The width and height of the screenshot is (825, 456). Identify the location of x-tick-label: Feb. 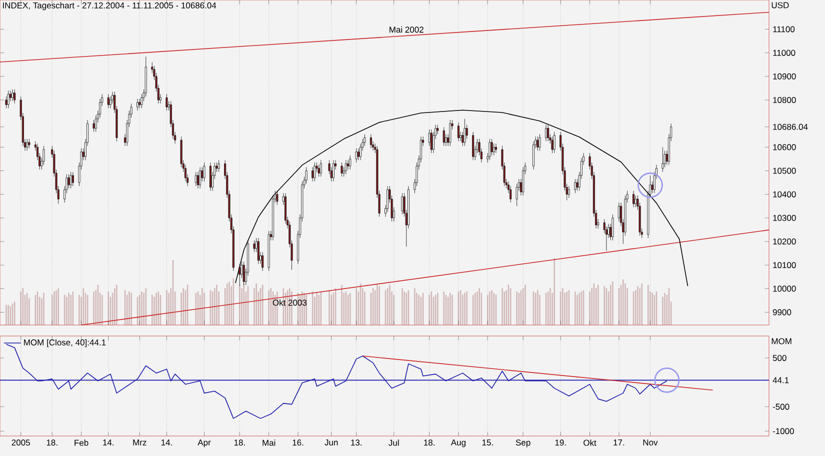
(81, 443).